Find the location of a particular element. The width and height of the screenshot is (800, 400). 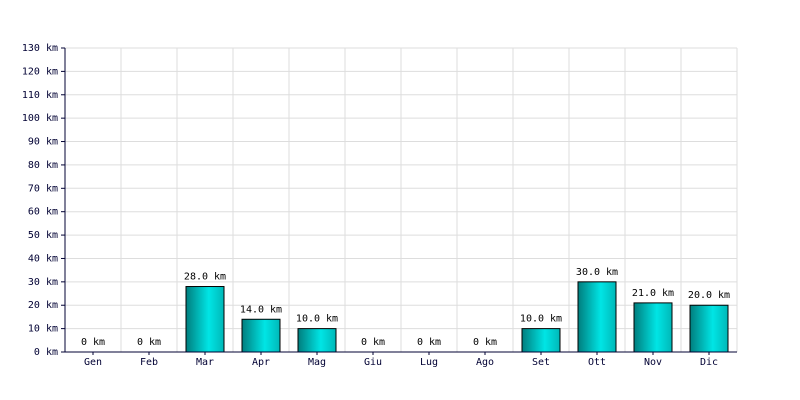

x-tick-label: Set is located at coordinates (541, 362).